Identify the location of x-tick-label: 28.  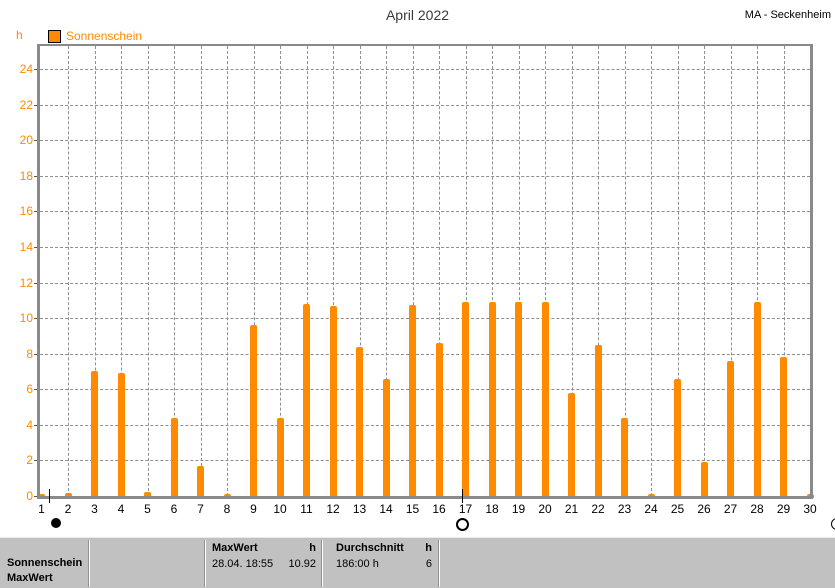
(757, 509).